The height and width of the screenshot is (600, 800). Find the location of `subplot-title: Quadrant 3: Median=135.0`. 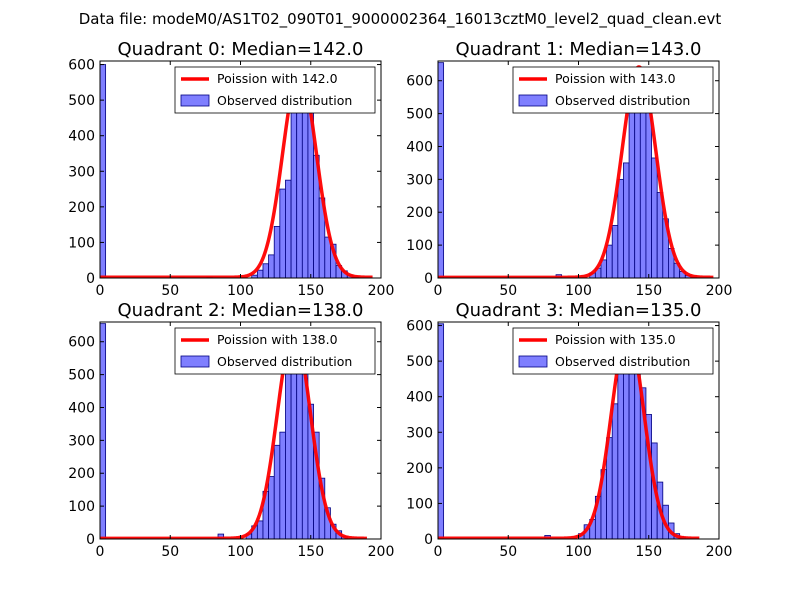

subplot-title: Quadrant 3: Median=135.0 is located at coordinates (579, 310).